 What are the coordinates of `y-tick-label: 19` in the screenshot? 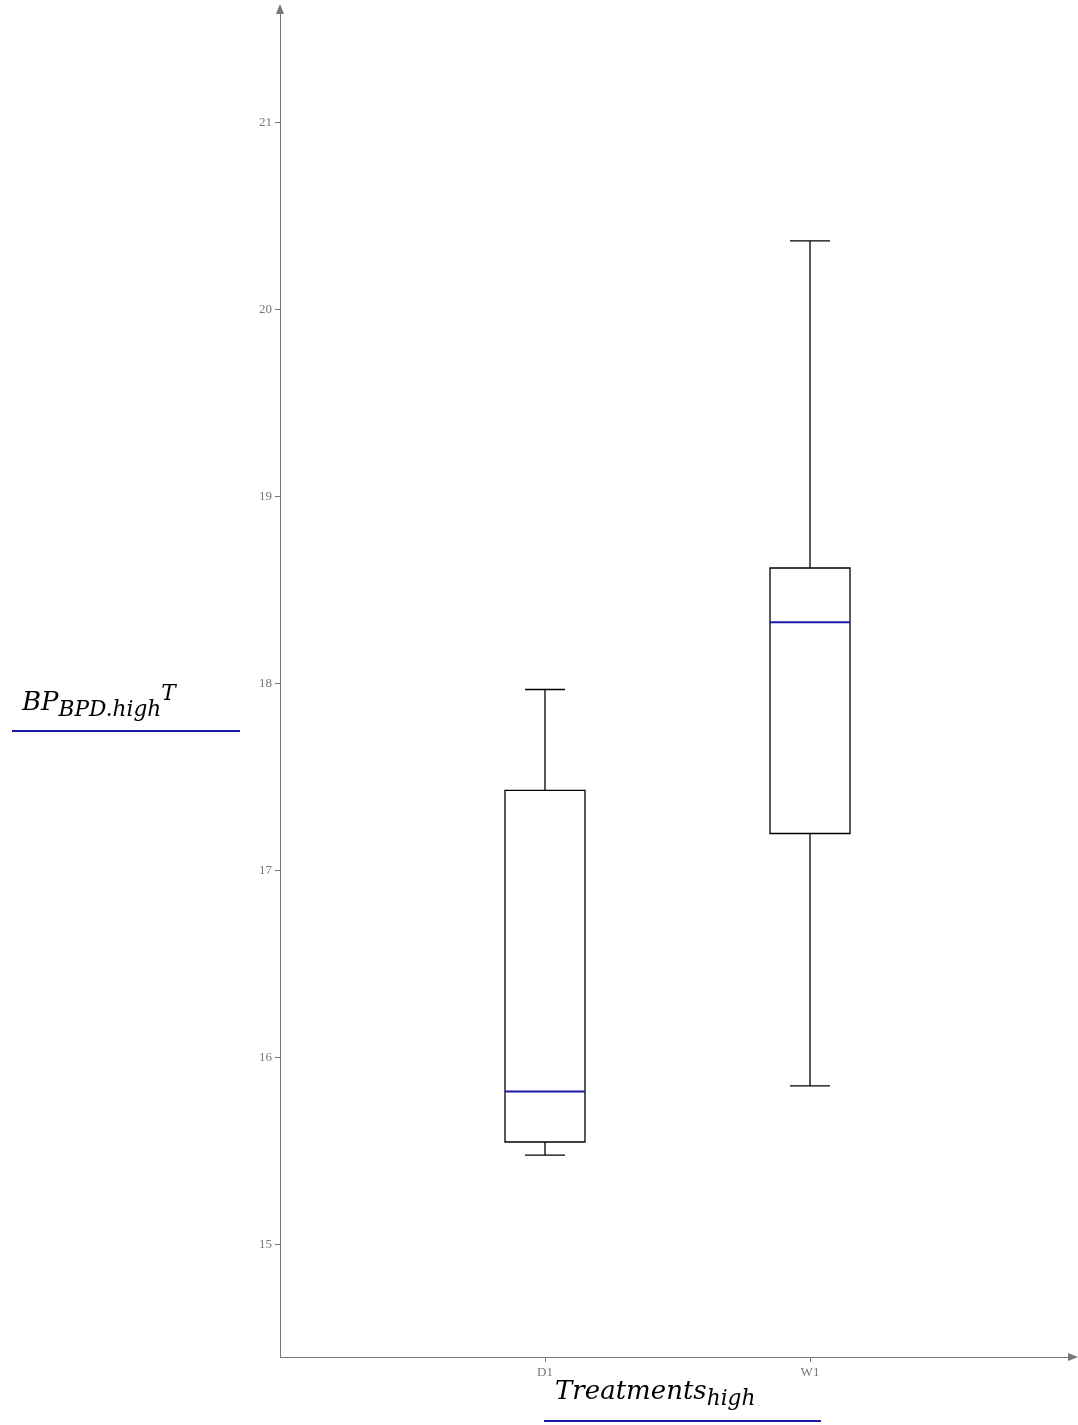 It's located at (265, 496).